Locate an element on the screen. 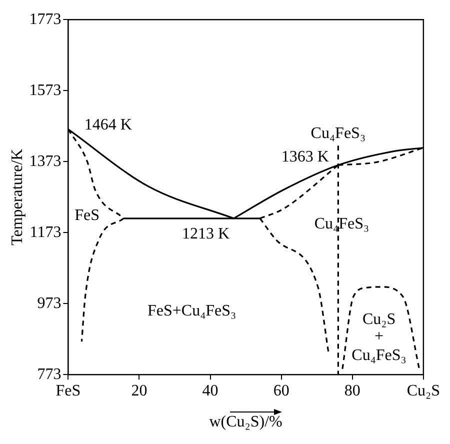 The width and height of the screenshot is (450, 444). y-tick-label: 973 is located at coordinates (49, 303).